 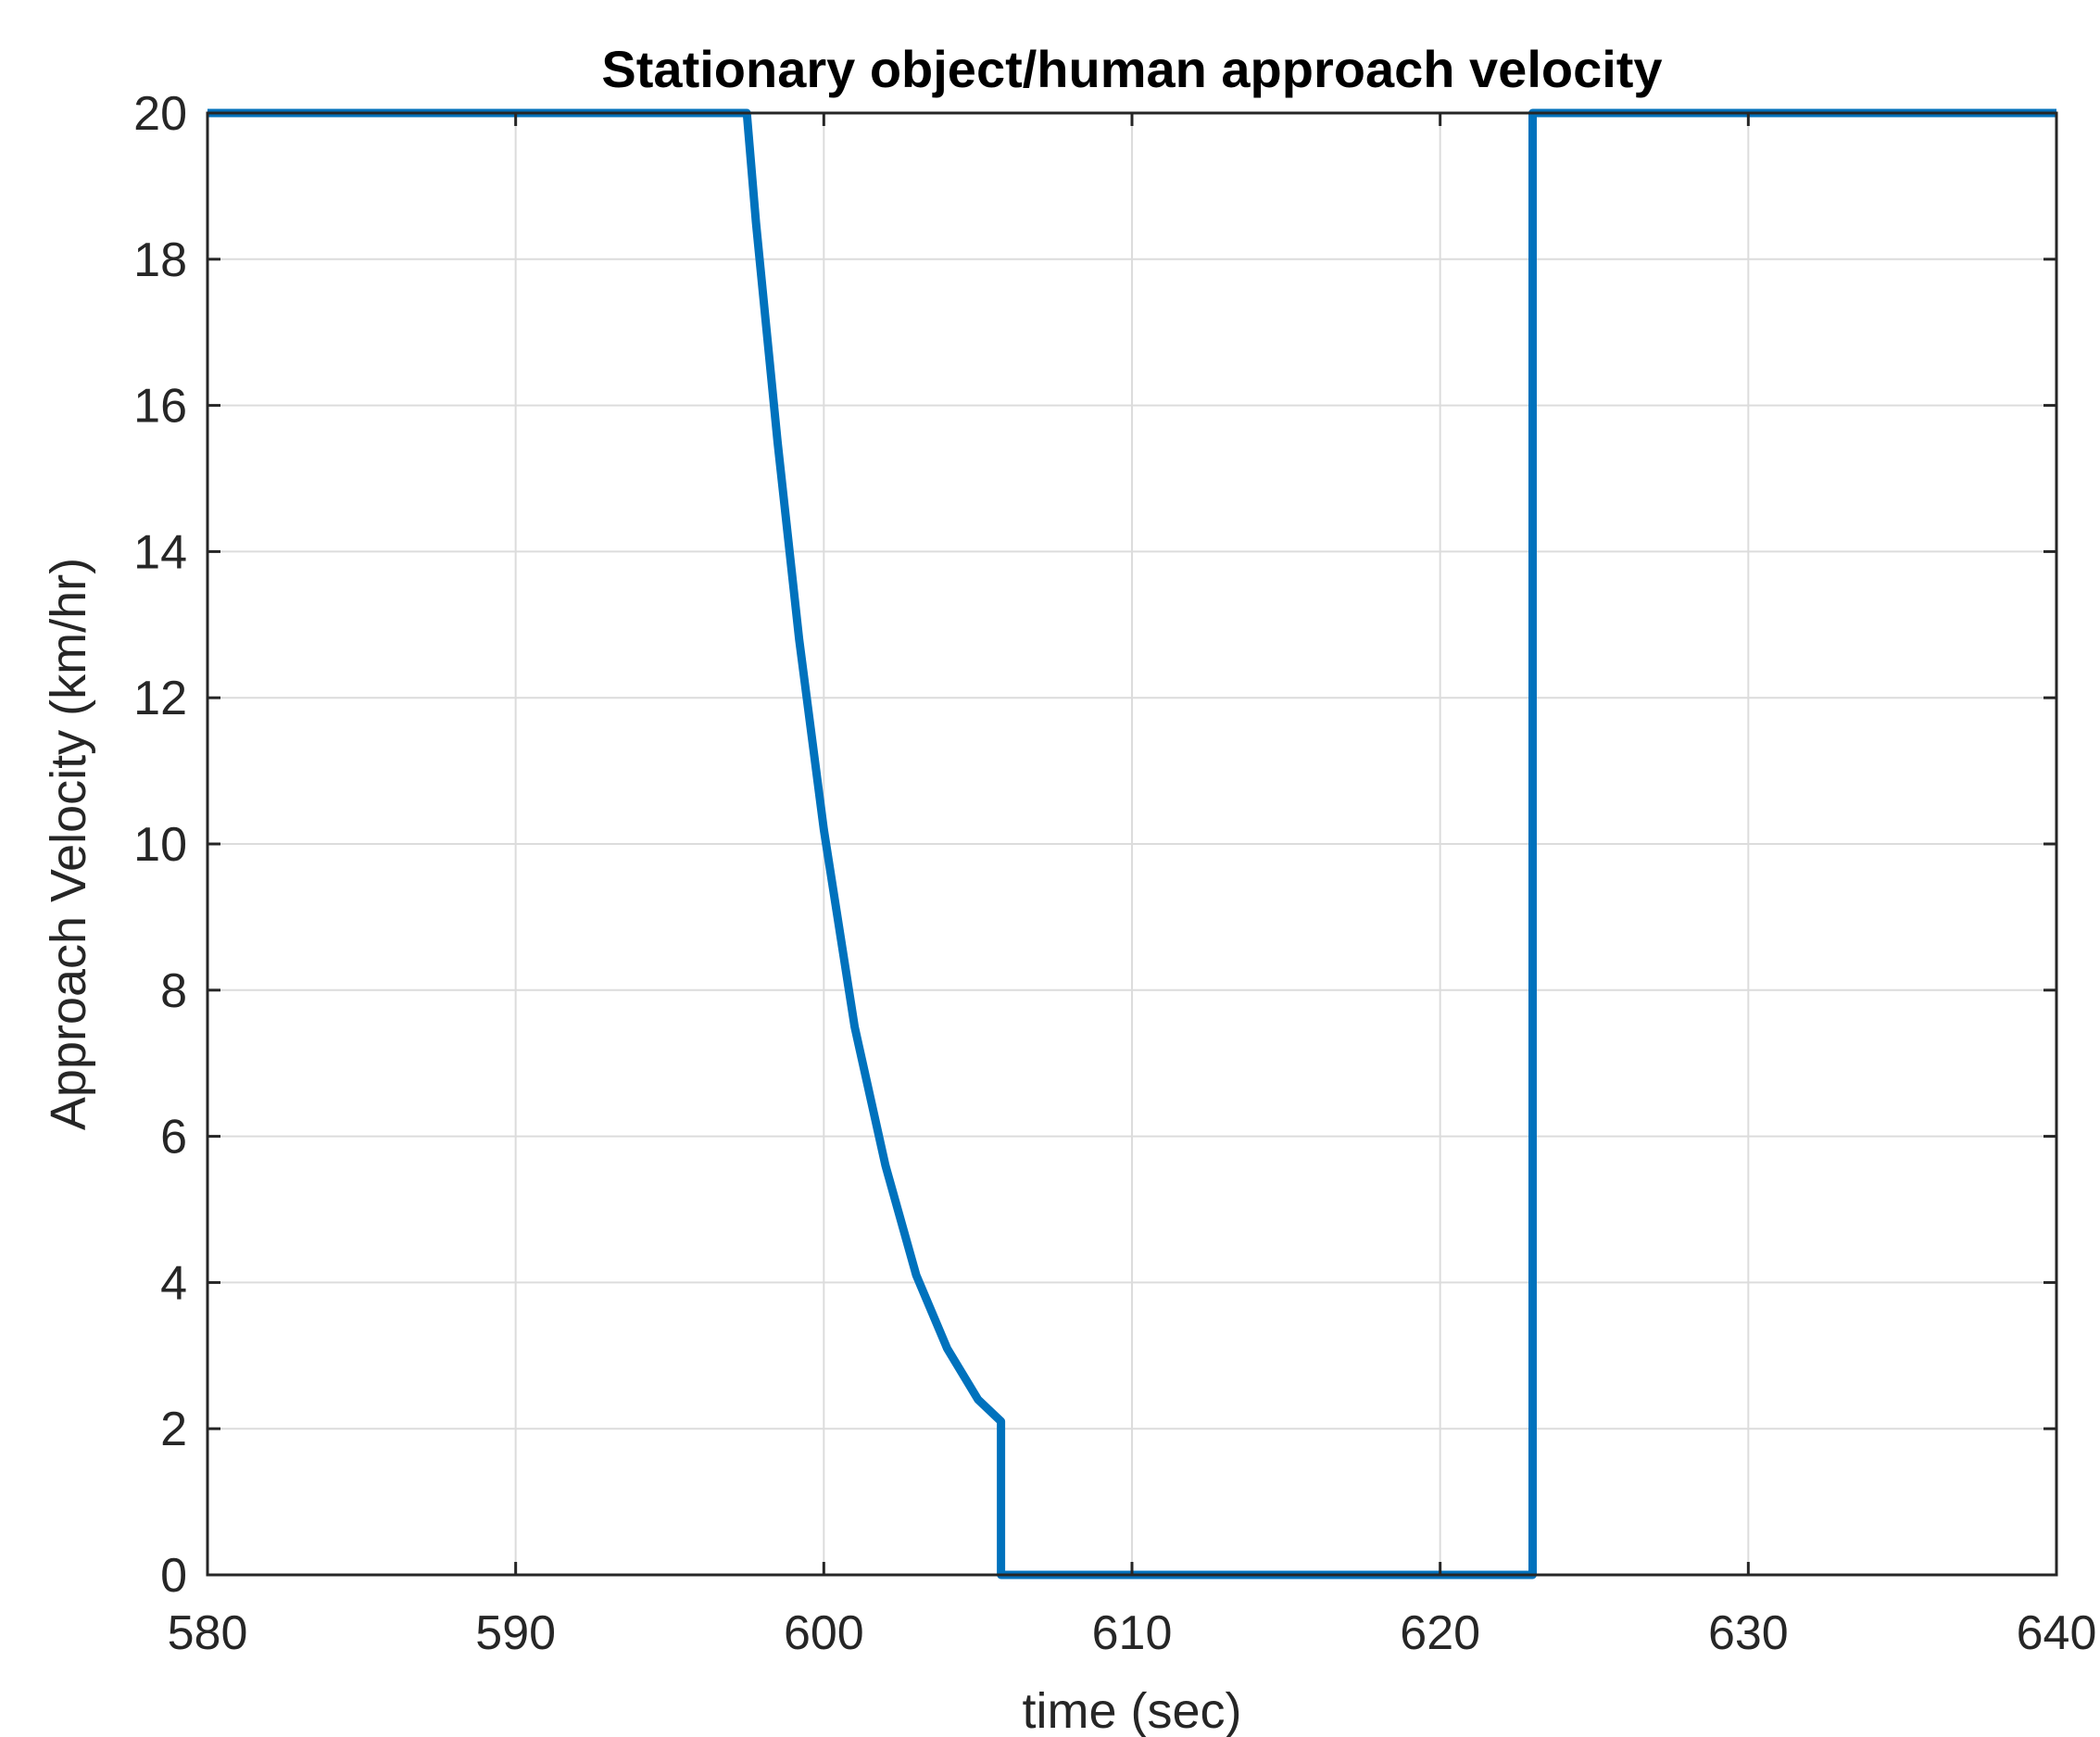 What do you see at coordinates (160, 114) in the screenshot?
I see `y-tick-label: 20` at bounding box center [160, 114].